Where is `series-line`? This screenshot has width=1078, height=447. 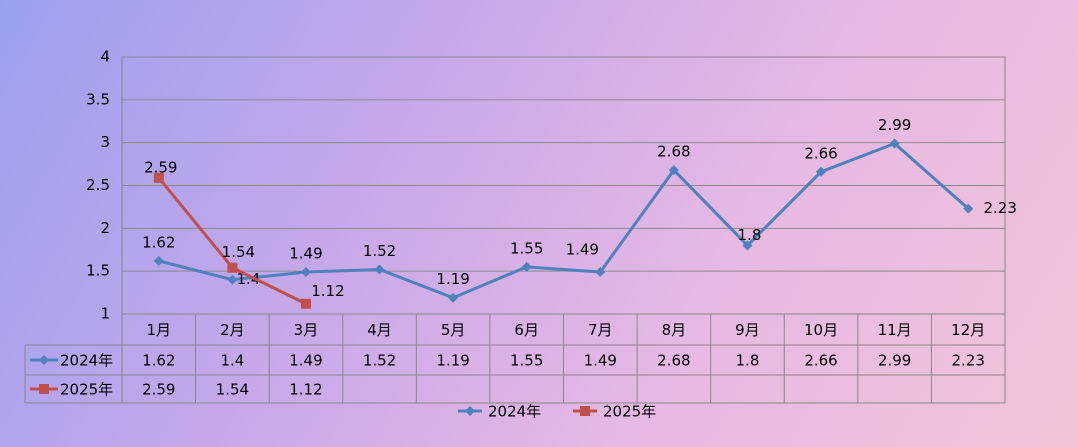 series-line is located at coordinates (232, 241).